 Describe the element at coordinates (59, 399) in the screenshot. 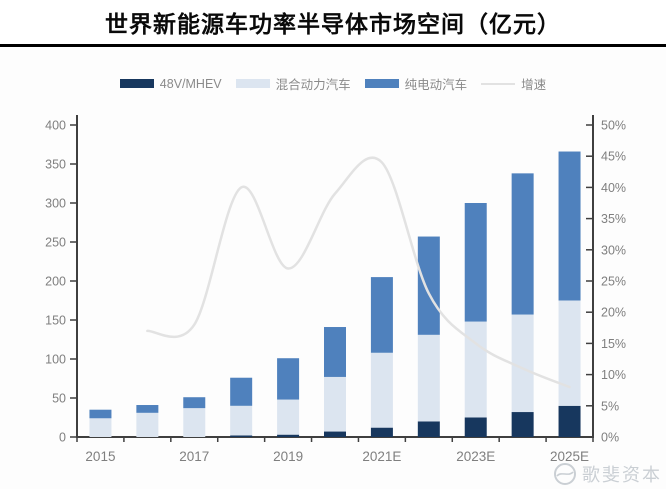

I see `left-axis-tick-label: 50` at that location.